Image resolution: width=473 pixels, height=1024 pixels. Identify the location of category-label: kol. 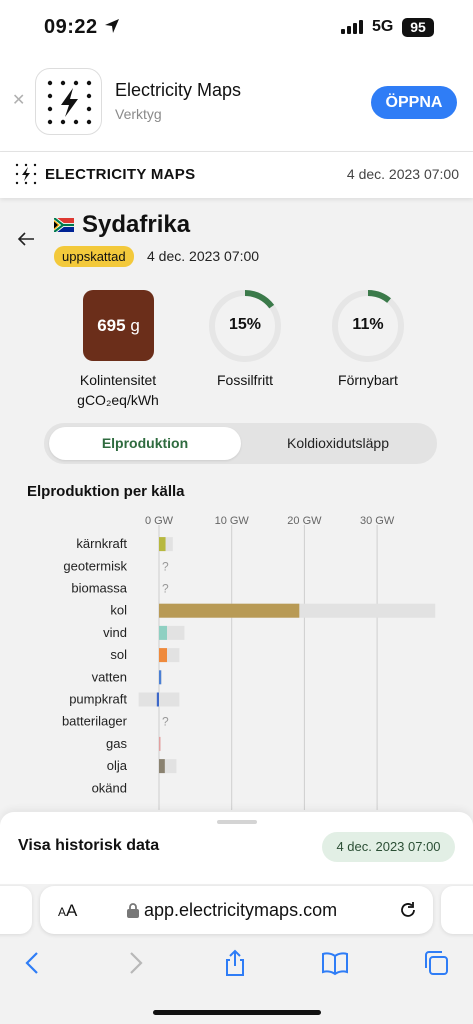
(118, 610).